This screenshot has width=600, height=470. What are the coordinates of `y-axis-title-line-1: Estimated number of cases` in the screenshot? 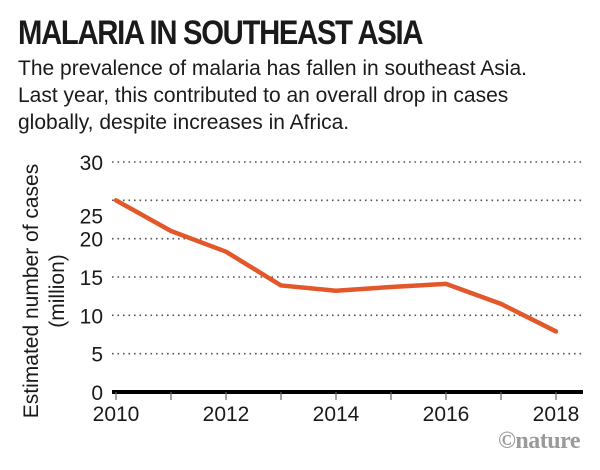 It's located at (31, 291).